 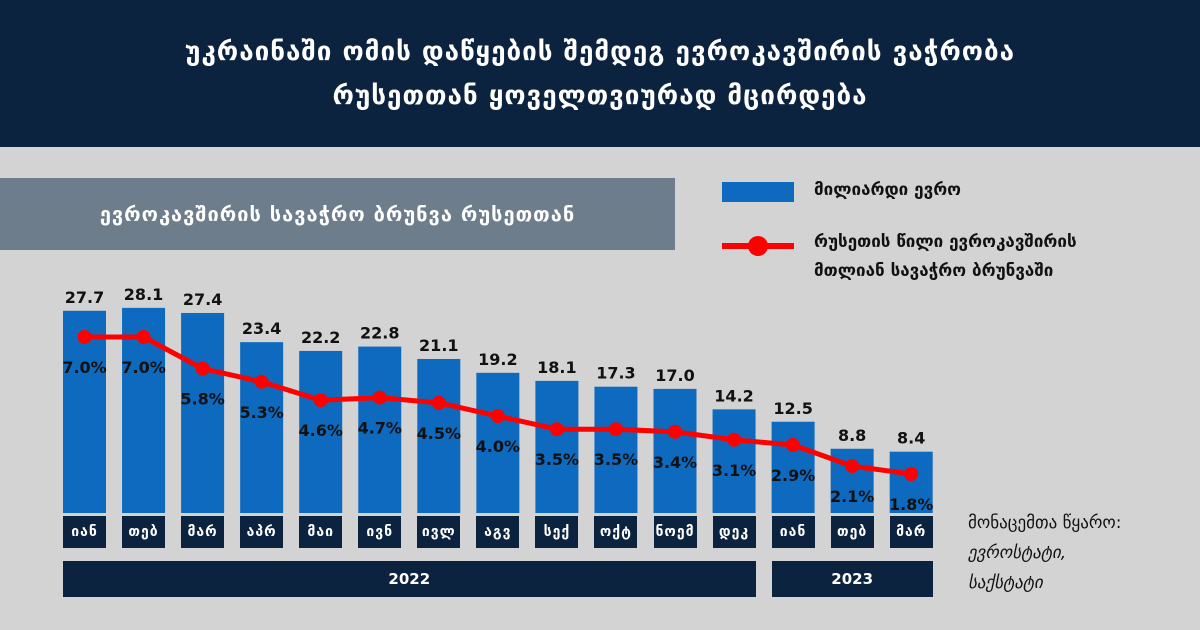 I want to click on share-label-4: 4.6%, so click(x=321, y=430).